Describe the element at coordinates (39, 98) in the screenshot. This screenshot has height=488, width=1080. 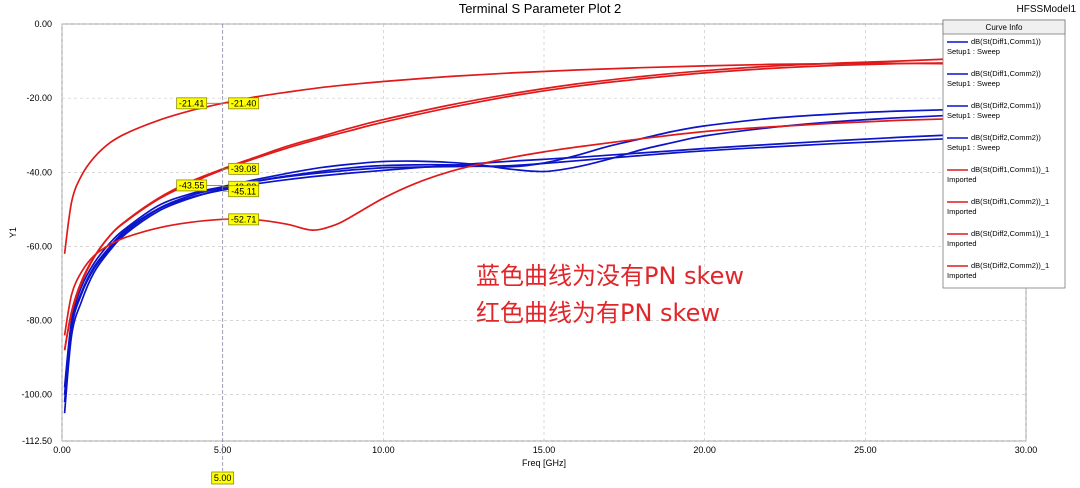
I see `y-tick-label: -20.00` at that location.